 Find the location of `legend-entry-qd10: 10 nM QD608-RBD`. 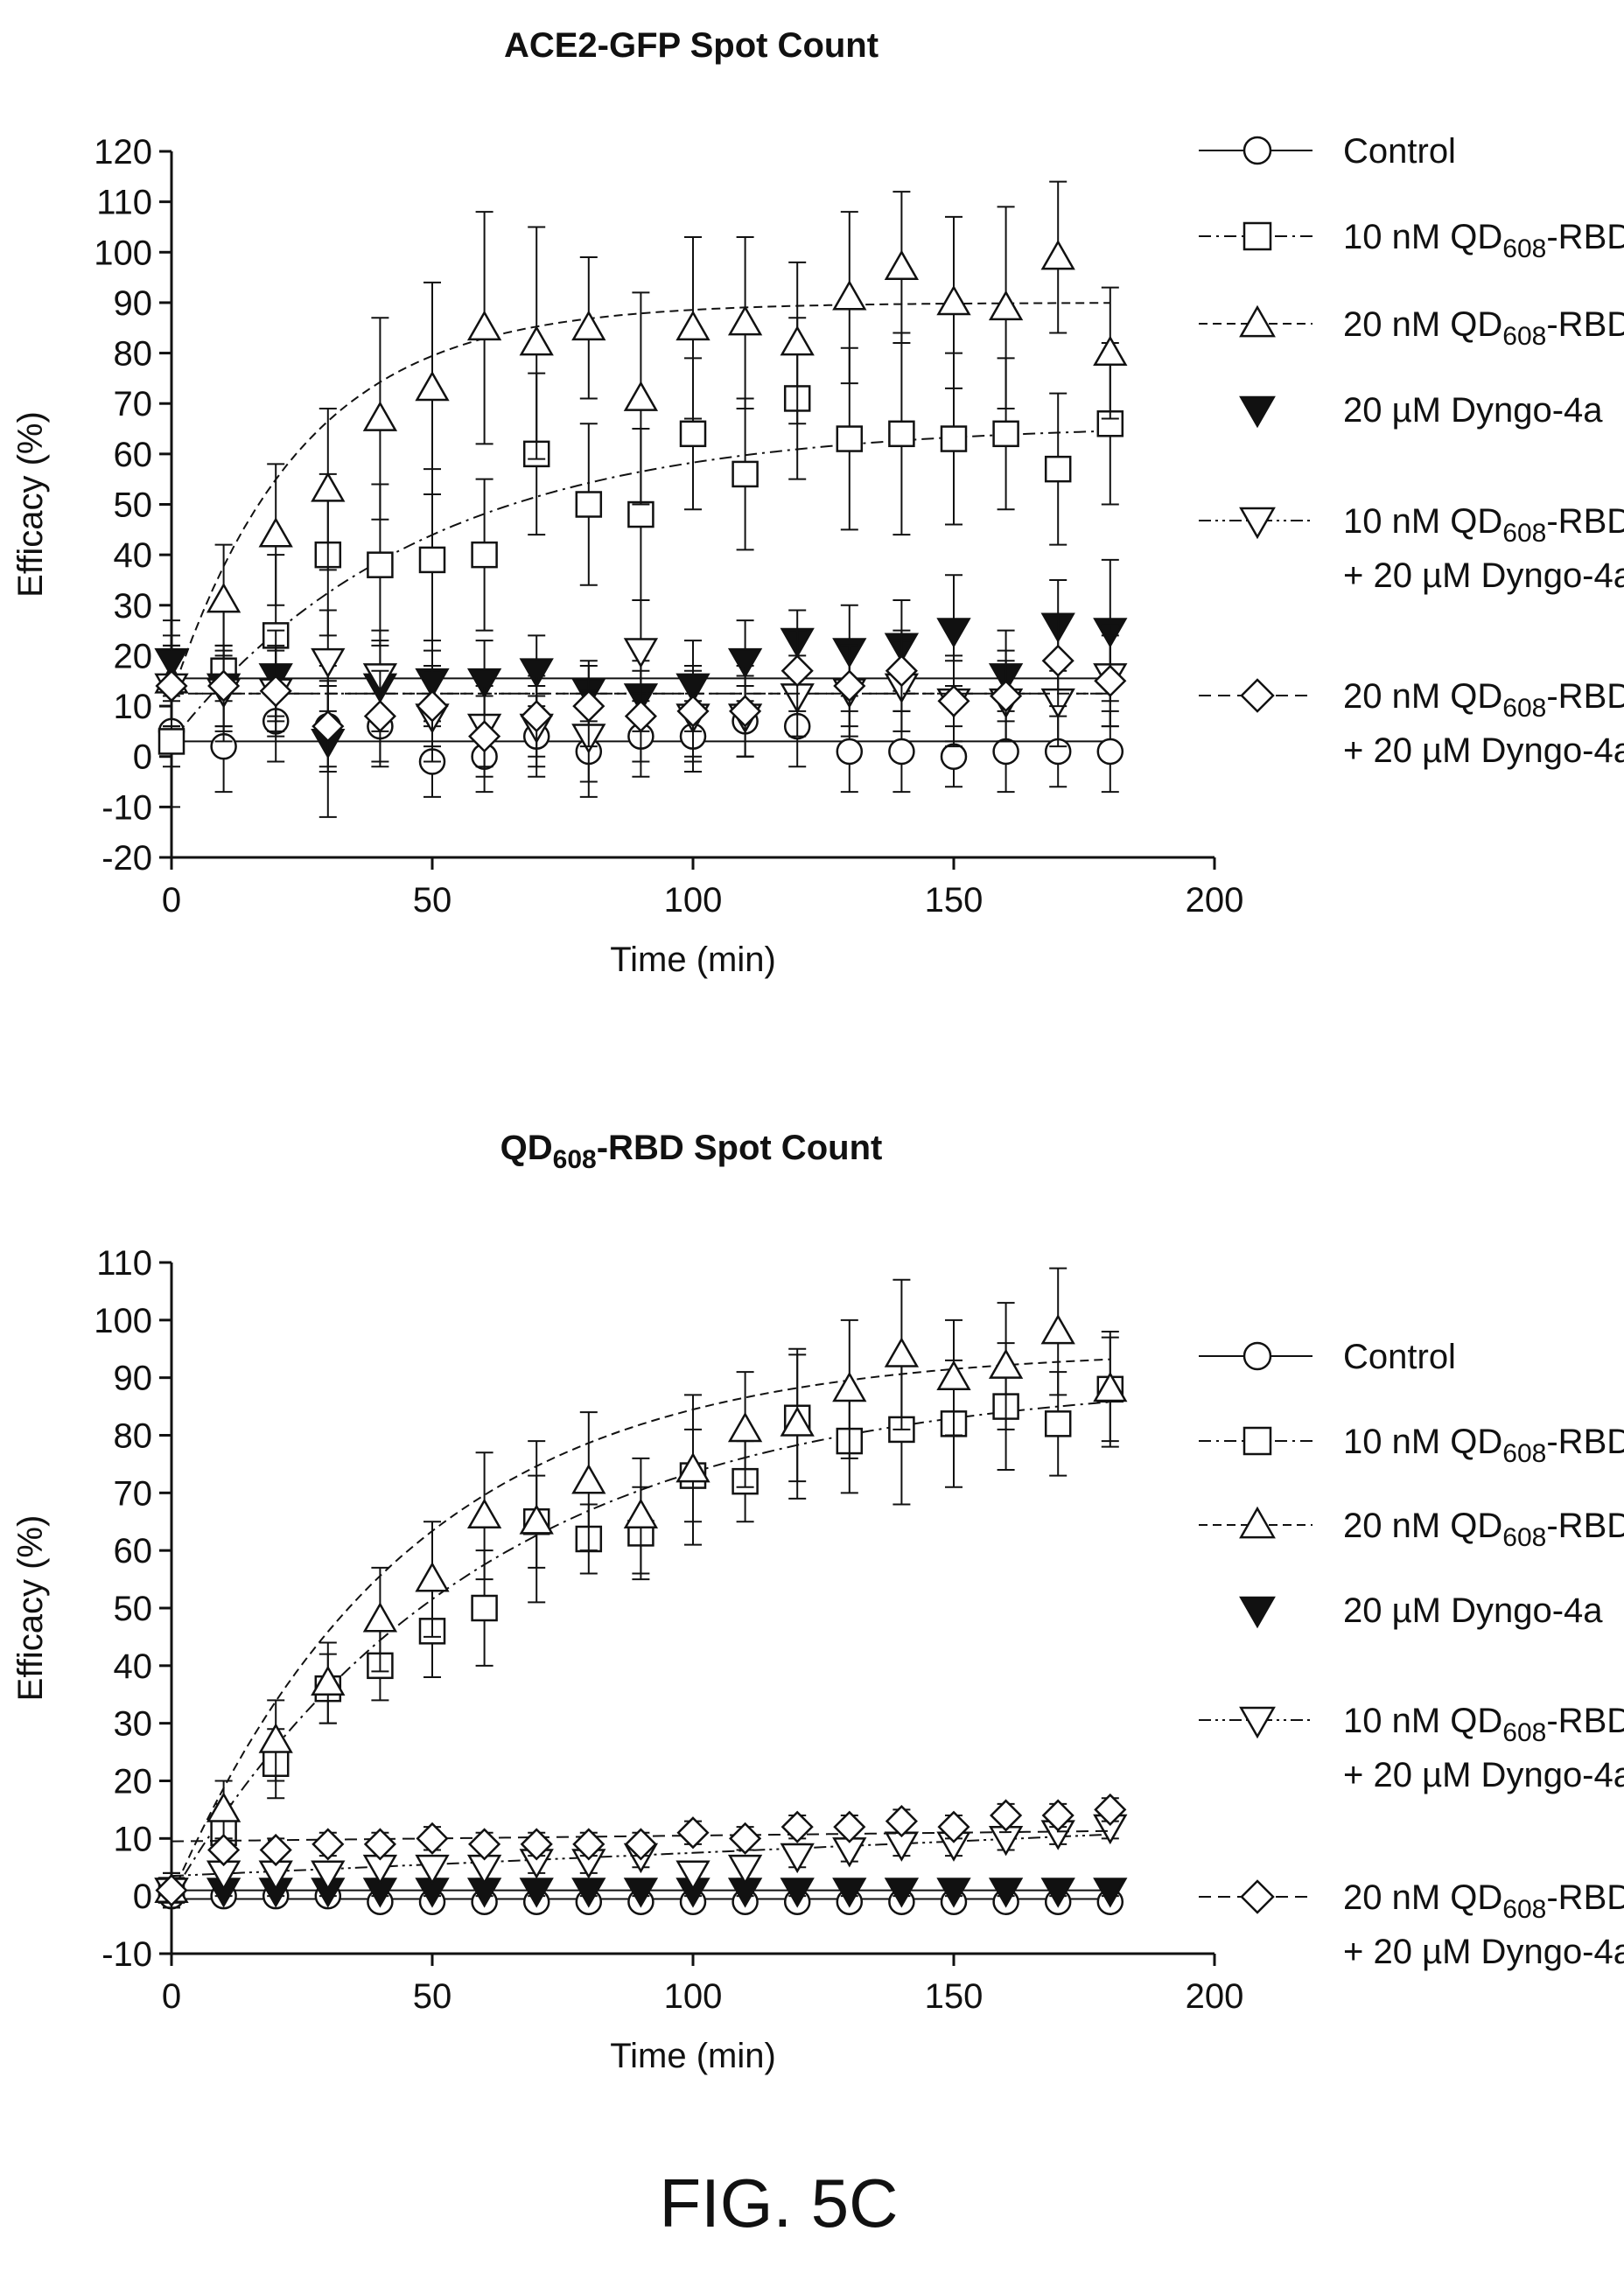

legend-entry-qd10: 10 nM QD608-RBD is located at coordinates (1411, 1445).